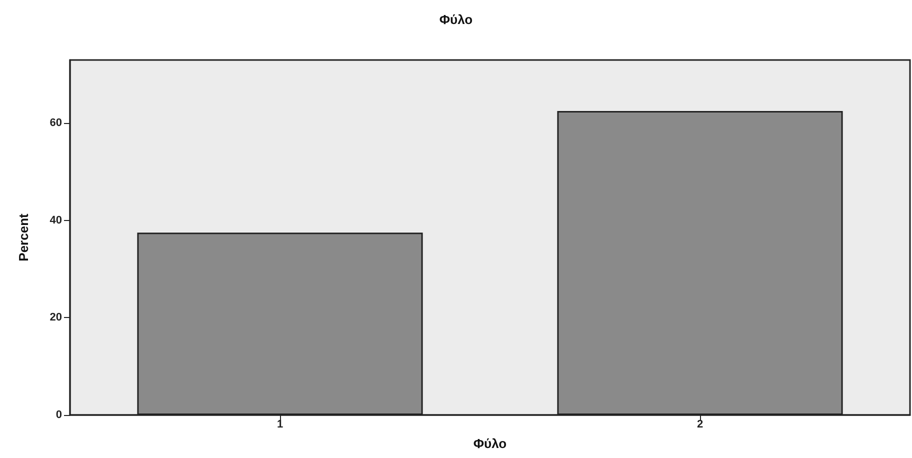  I want to click on y-tick-label: 0, so click(59, 415).